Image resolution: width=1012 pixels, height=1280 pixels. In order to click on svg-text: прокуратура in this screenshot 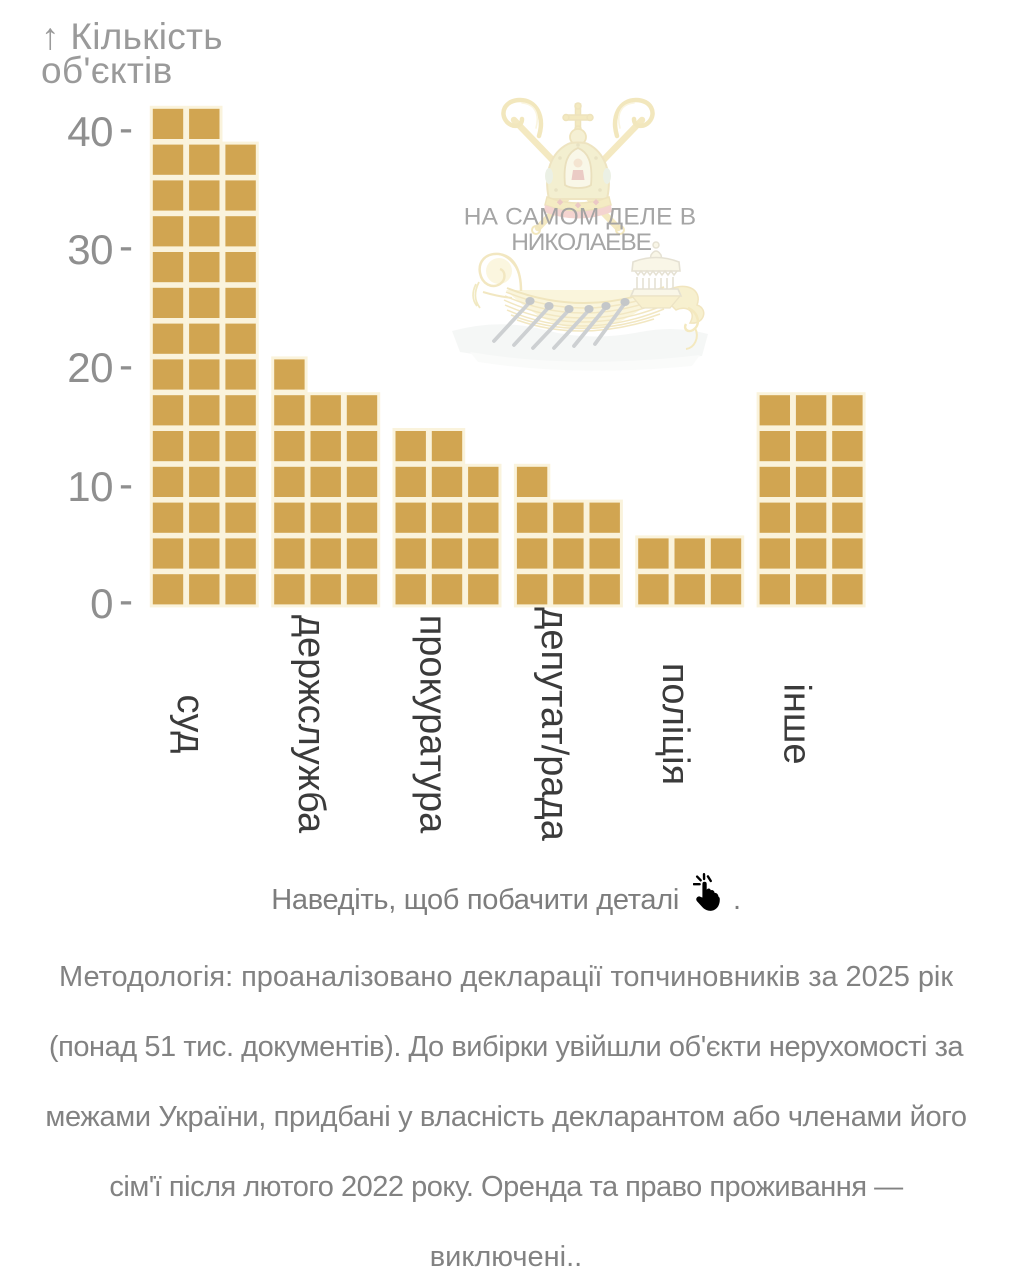, I will do `click(433, 724)`.